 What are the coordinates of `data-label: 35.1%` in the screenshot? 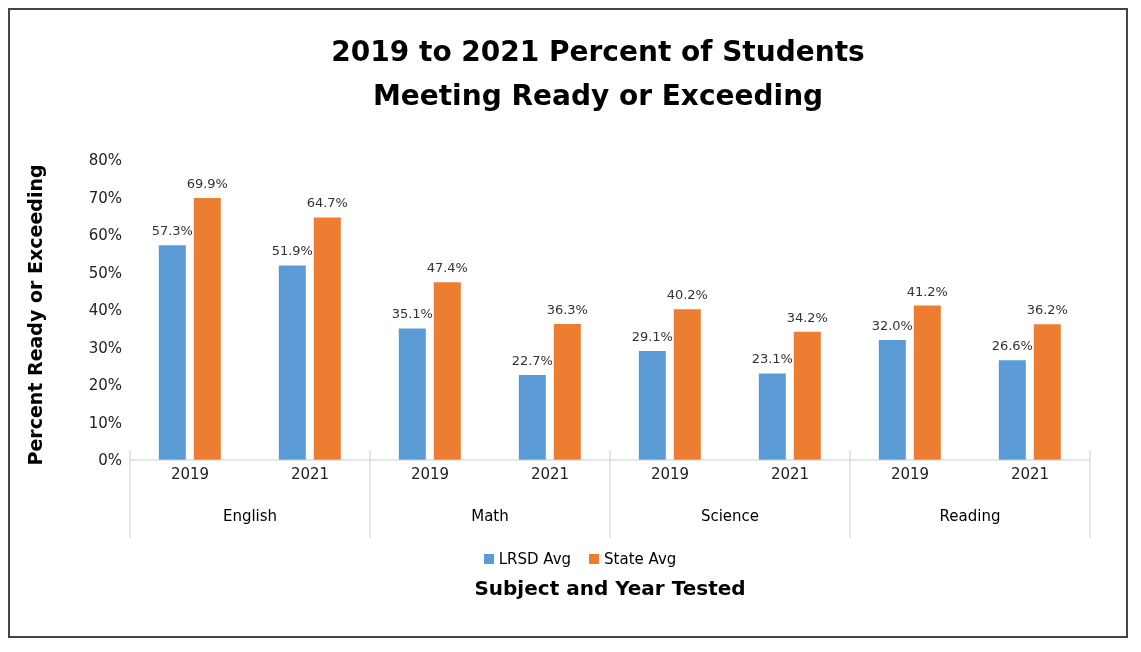 It's located at (412, 314).